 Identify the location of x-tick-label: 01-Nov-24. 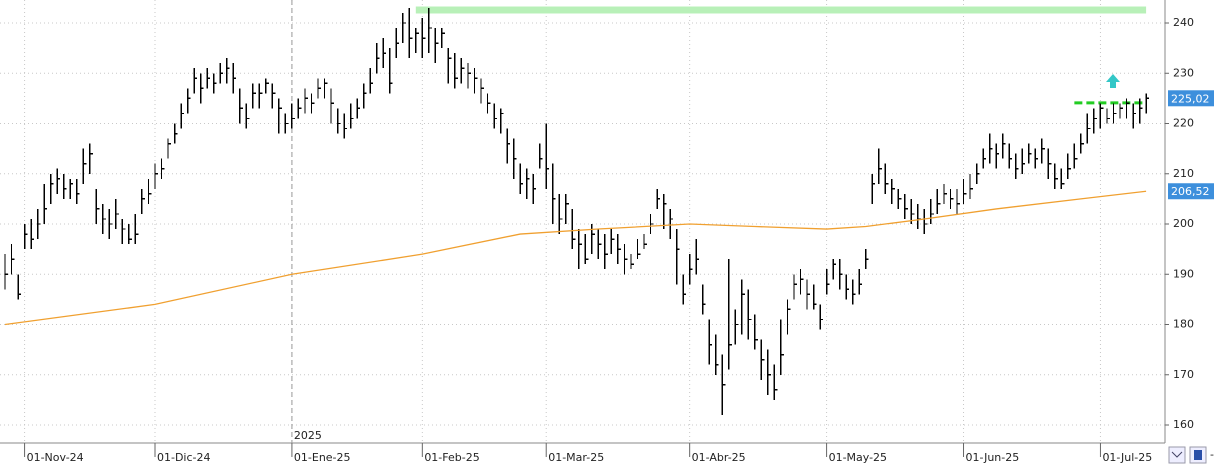
(55, 457).